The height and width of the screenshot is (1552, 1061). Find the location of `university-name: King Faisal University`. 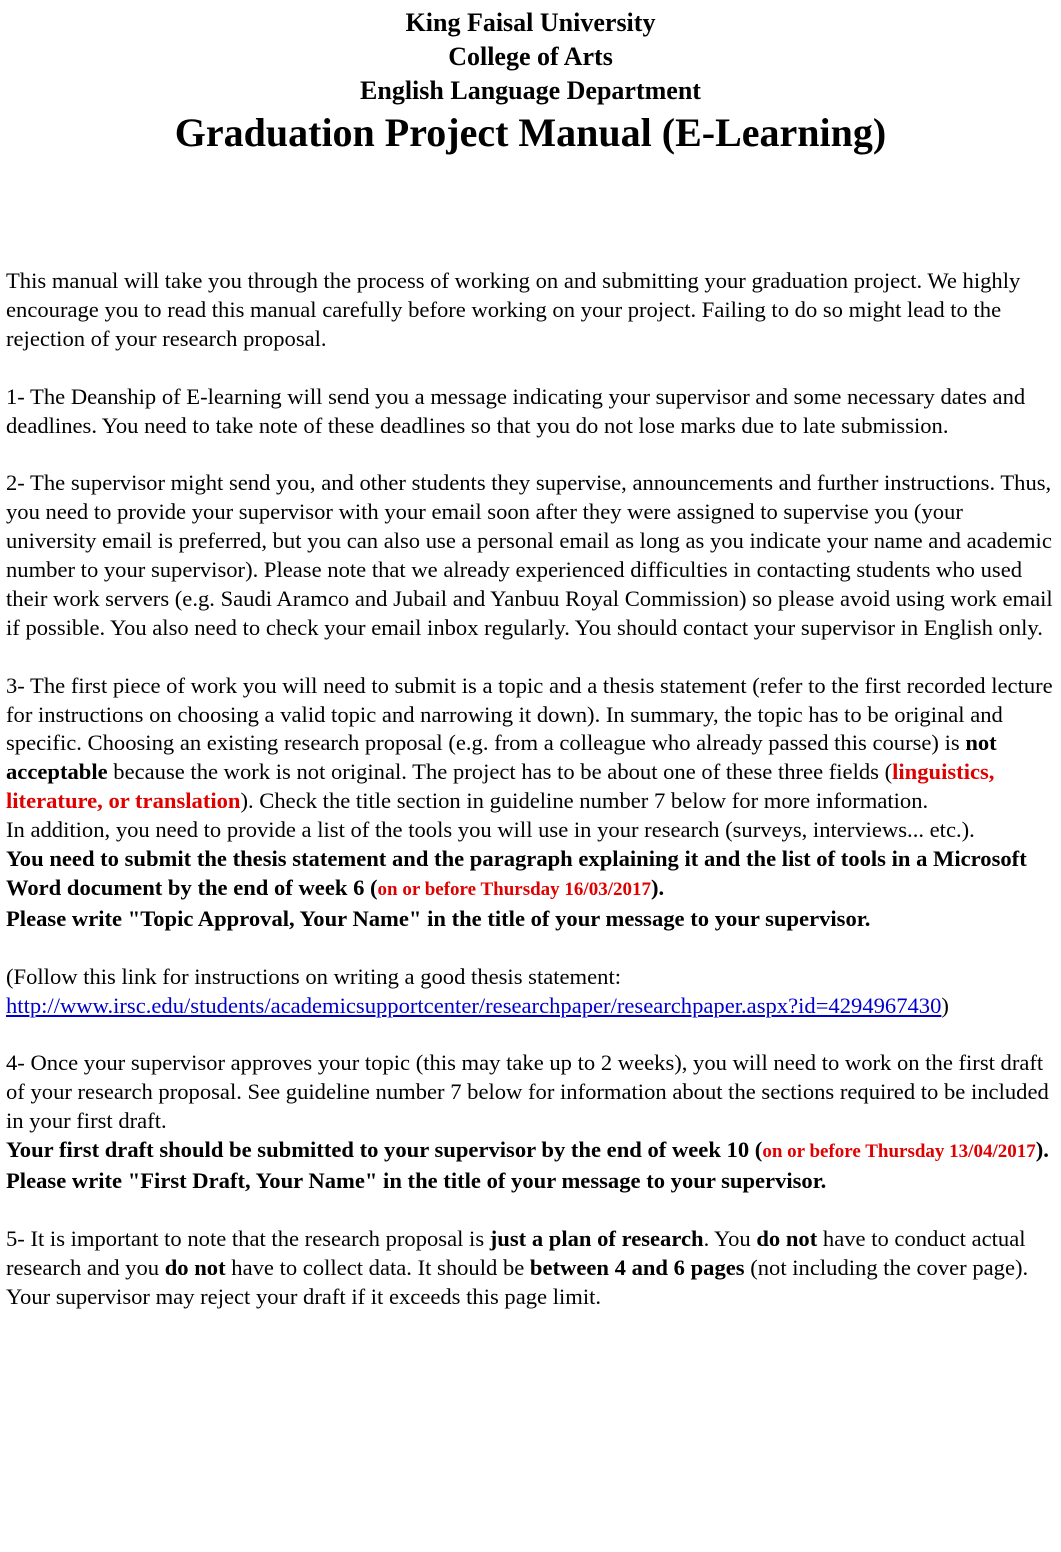

university-name: King Faisal University is located at coordinates (530, 22).